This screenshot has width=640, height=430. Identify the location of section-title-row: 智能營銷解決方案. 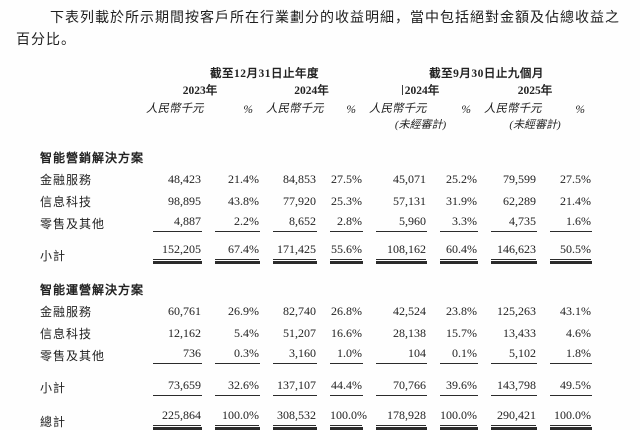
(316, 156).